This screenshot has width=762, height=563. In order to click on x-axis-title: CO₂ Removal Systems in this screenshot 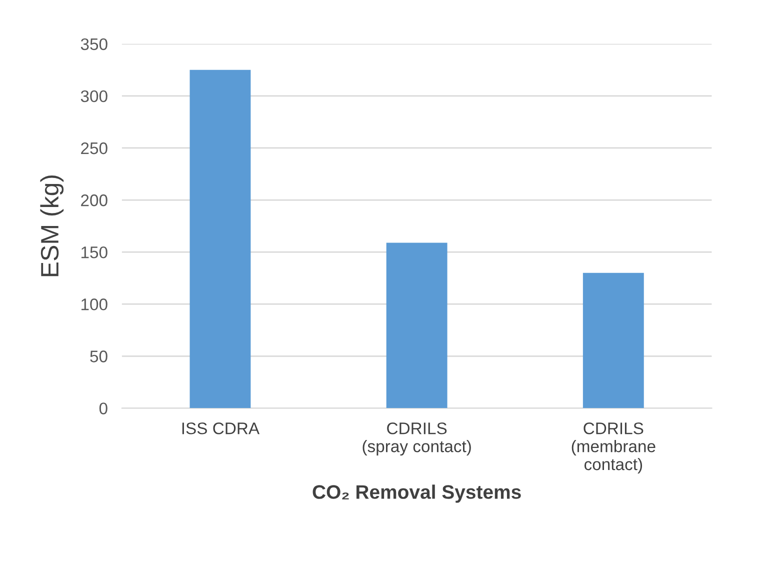, I will do `click(416, 493)`.